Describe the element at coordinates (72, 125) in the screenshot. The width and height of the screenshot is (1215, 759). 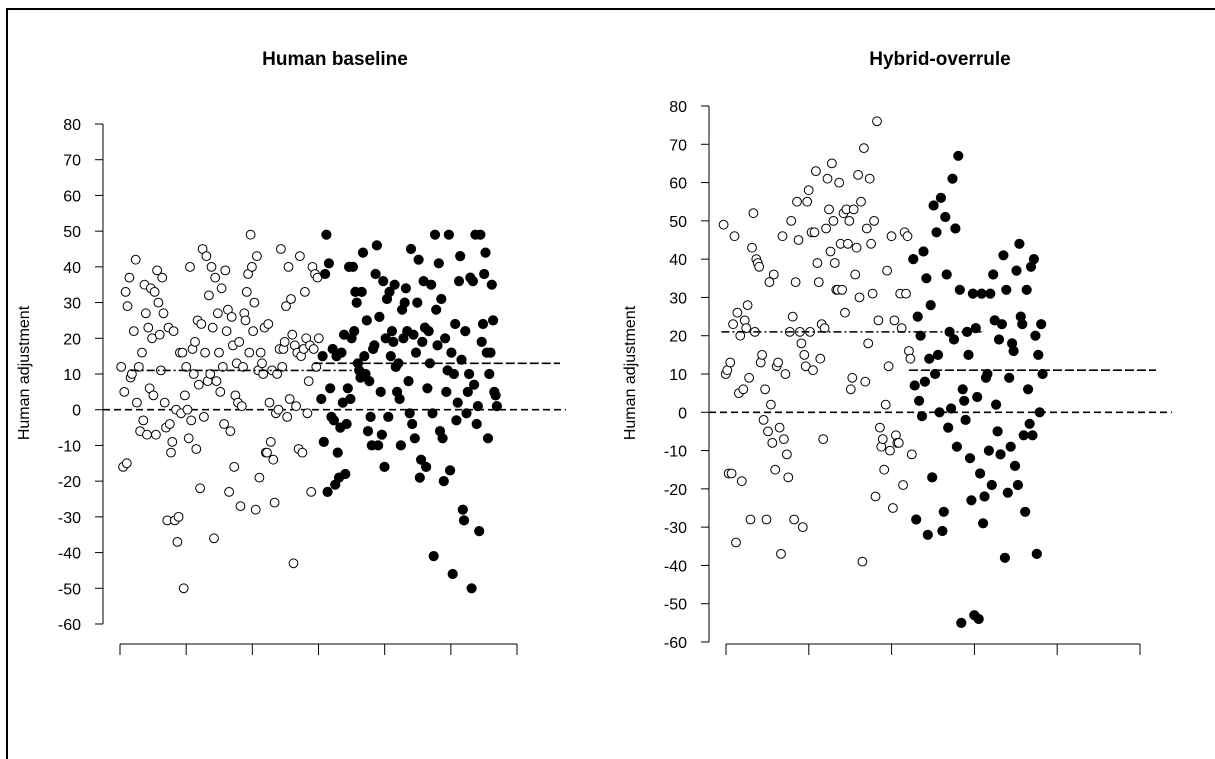
I see `y-tick-label: 80` at that location.